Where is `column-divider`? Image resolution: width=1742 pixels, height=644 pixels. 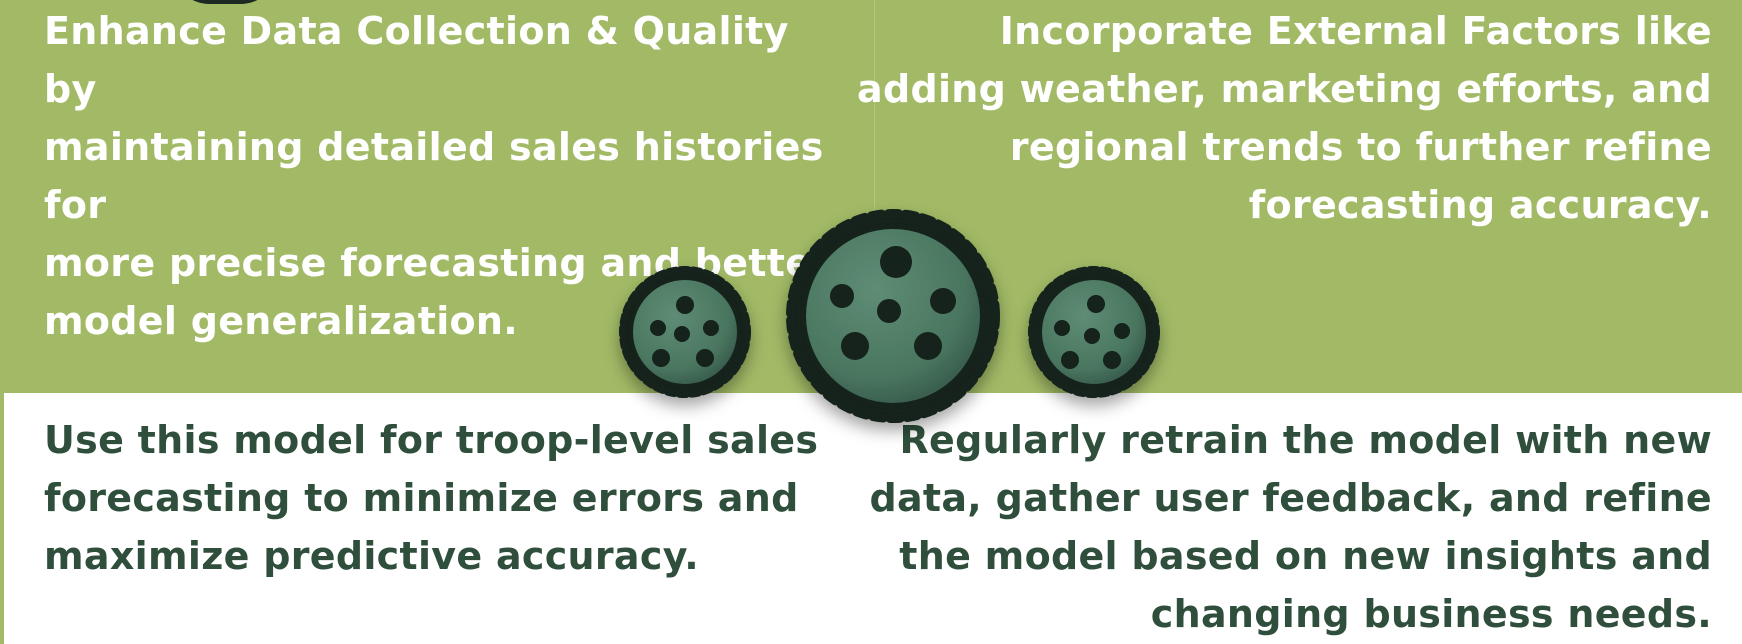
column-divider is located at coordinates (874, 196).